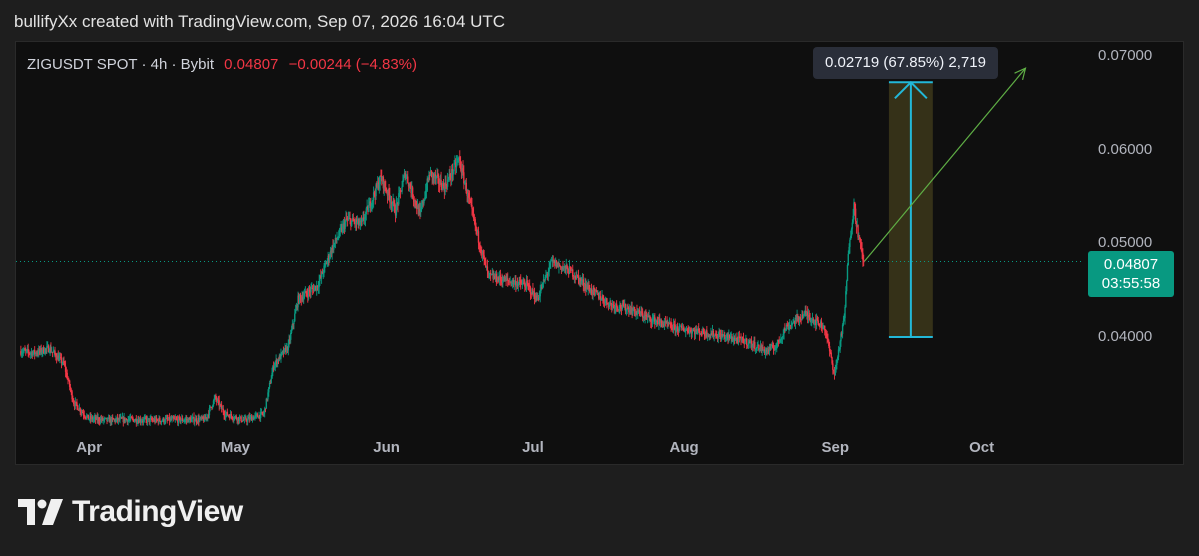 This screenshot has width=1199, height=556. I want to click on price-axis: 0.07000 0.06000 0.05000 0.04000, so click(1135, 254).